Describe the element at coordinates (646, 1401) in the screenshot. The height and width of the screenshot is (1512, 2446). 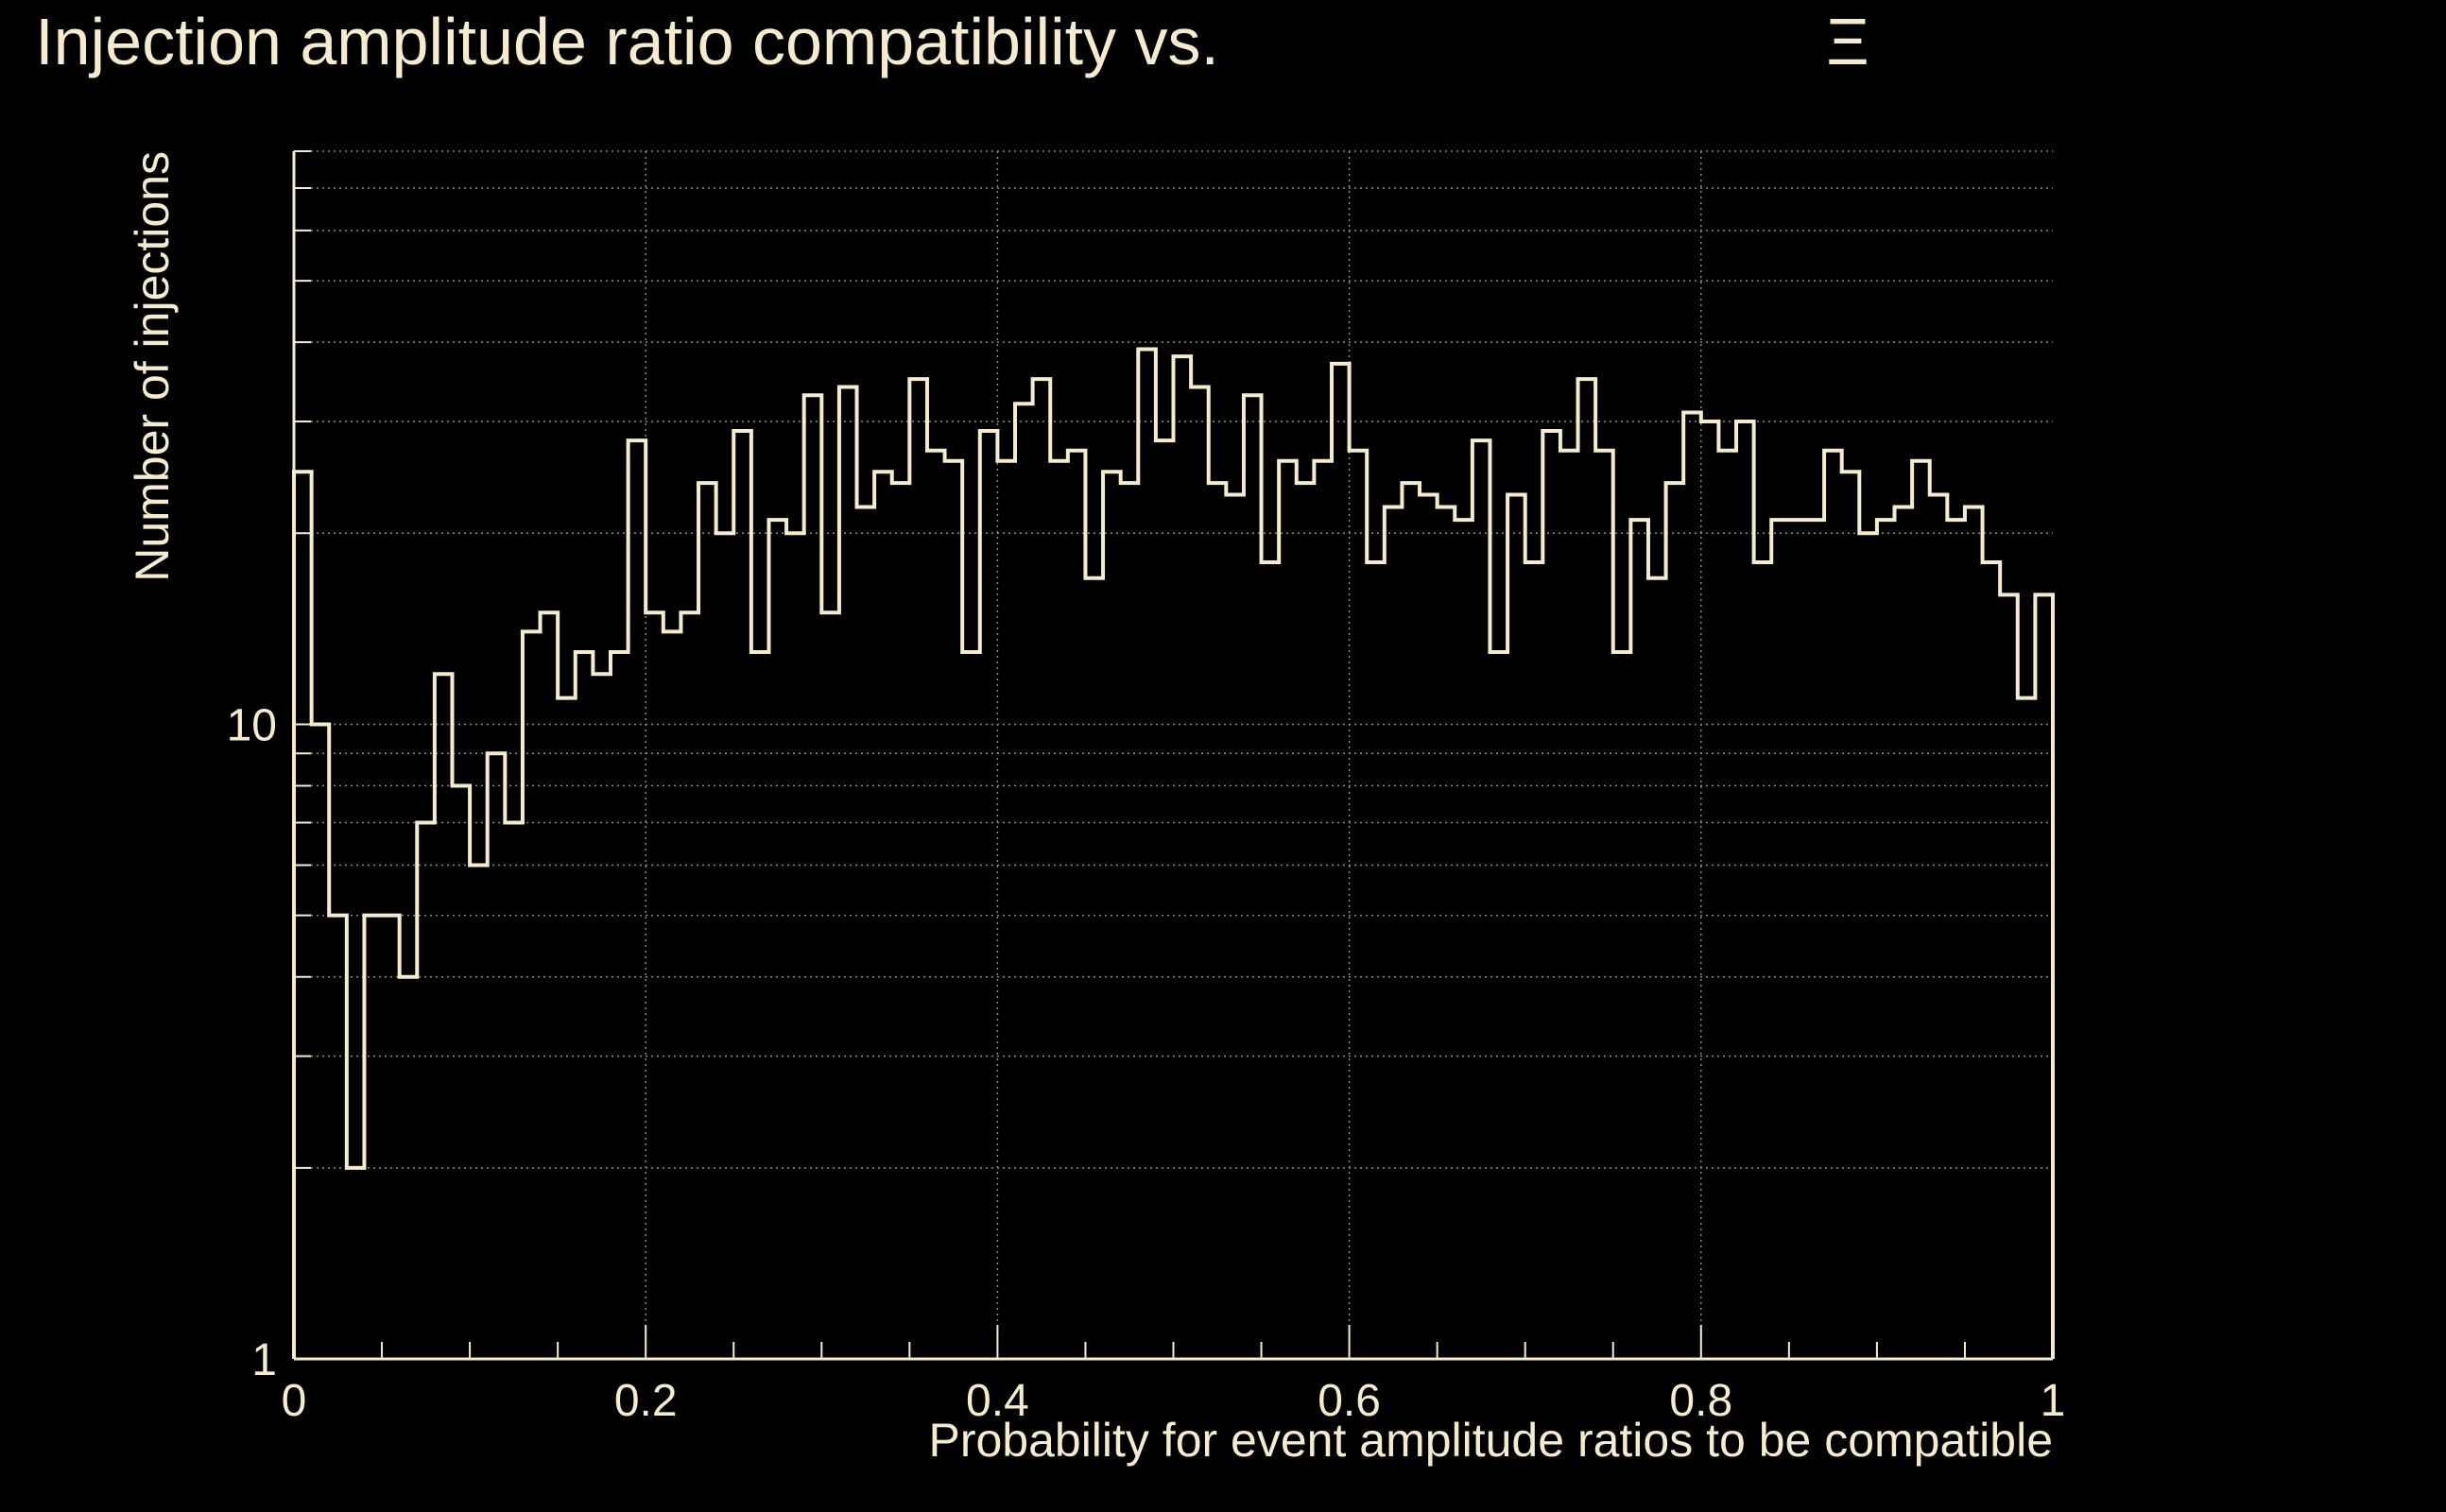
I see `x-tick-label: 0.2` at that location.